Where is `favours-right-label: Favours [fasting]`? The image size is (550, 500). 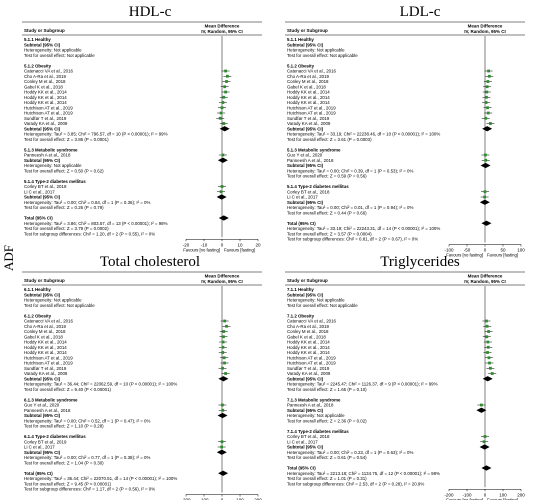 favours-right-label: Favours [fasting] is located at coordinates (239, 249).